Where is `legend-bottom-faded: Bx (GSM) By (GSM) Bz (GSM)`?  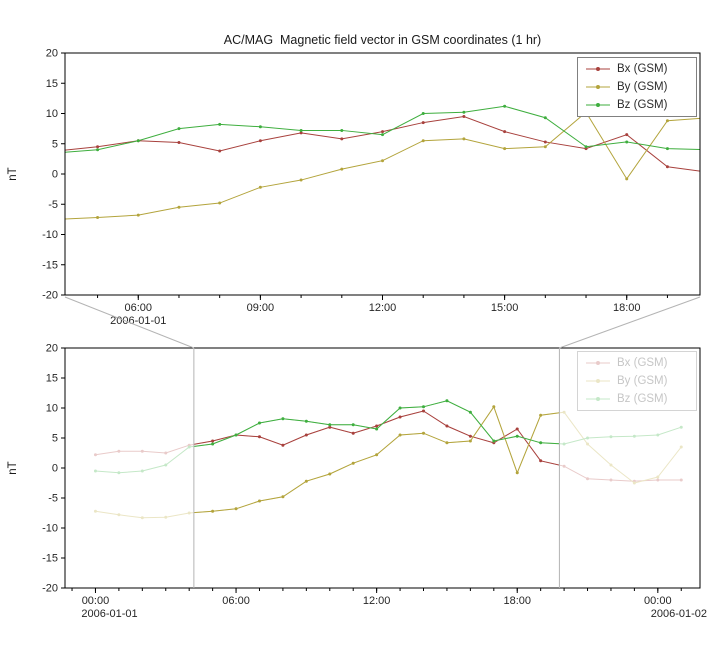 legend-bottom-faded: Bx (GSM) By (GSM) Bz (GSM) is located at coordinates (637, 381).